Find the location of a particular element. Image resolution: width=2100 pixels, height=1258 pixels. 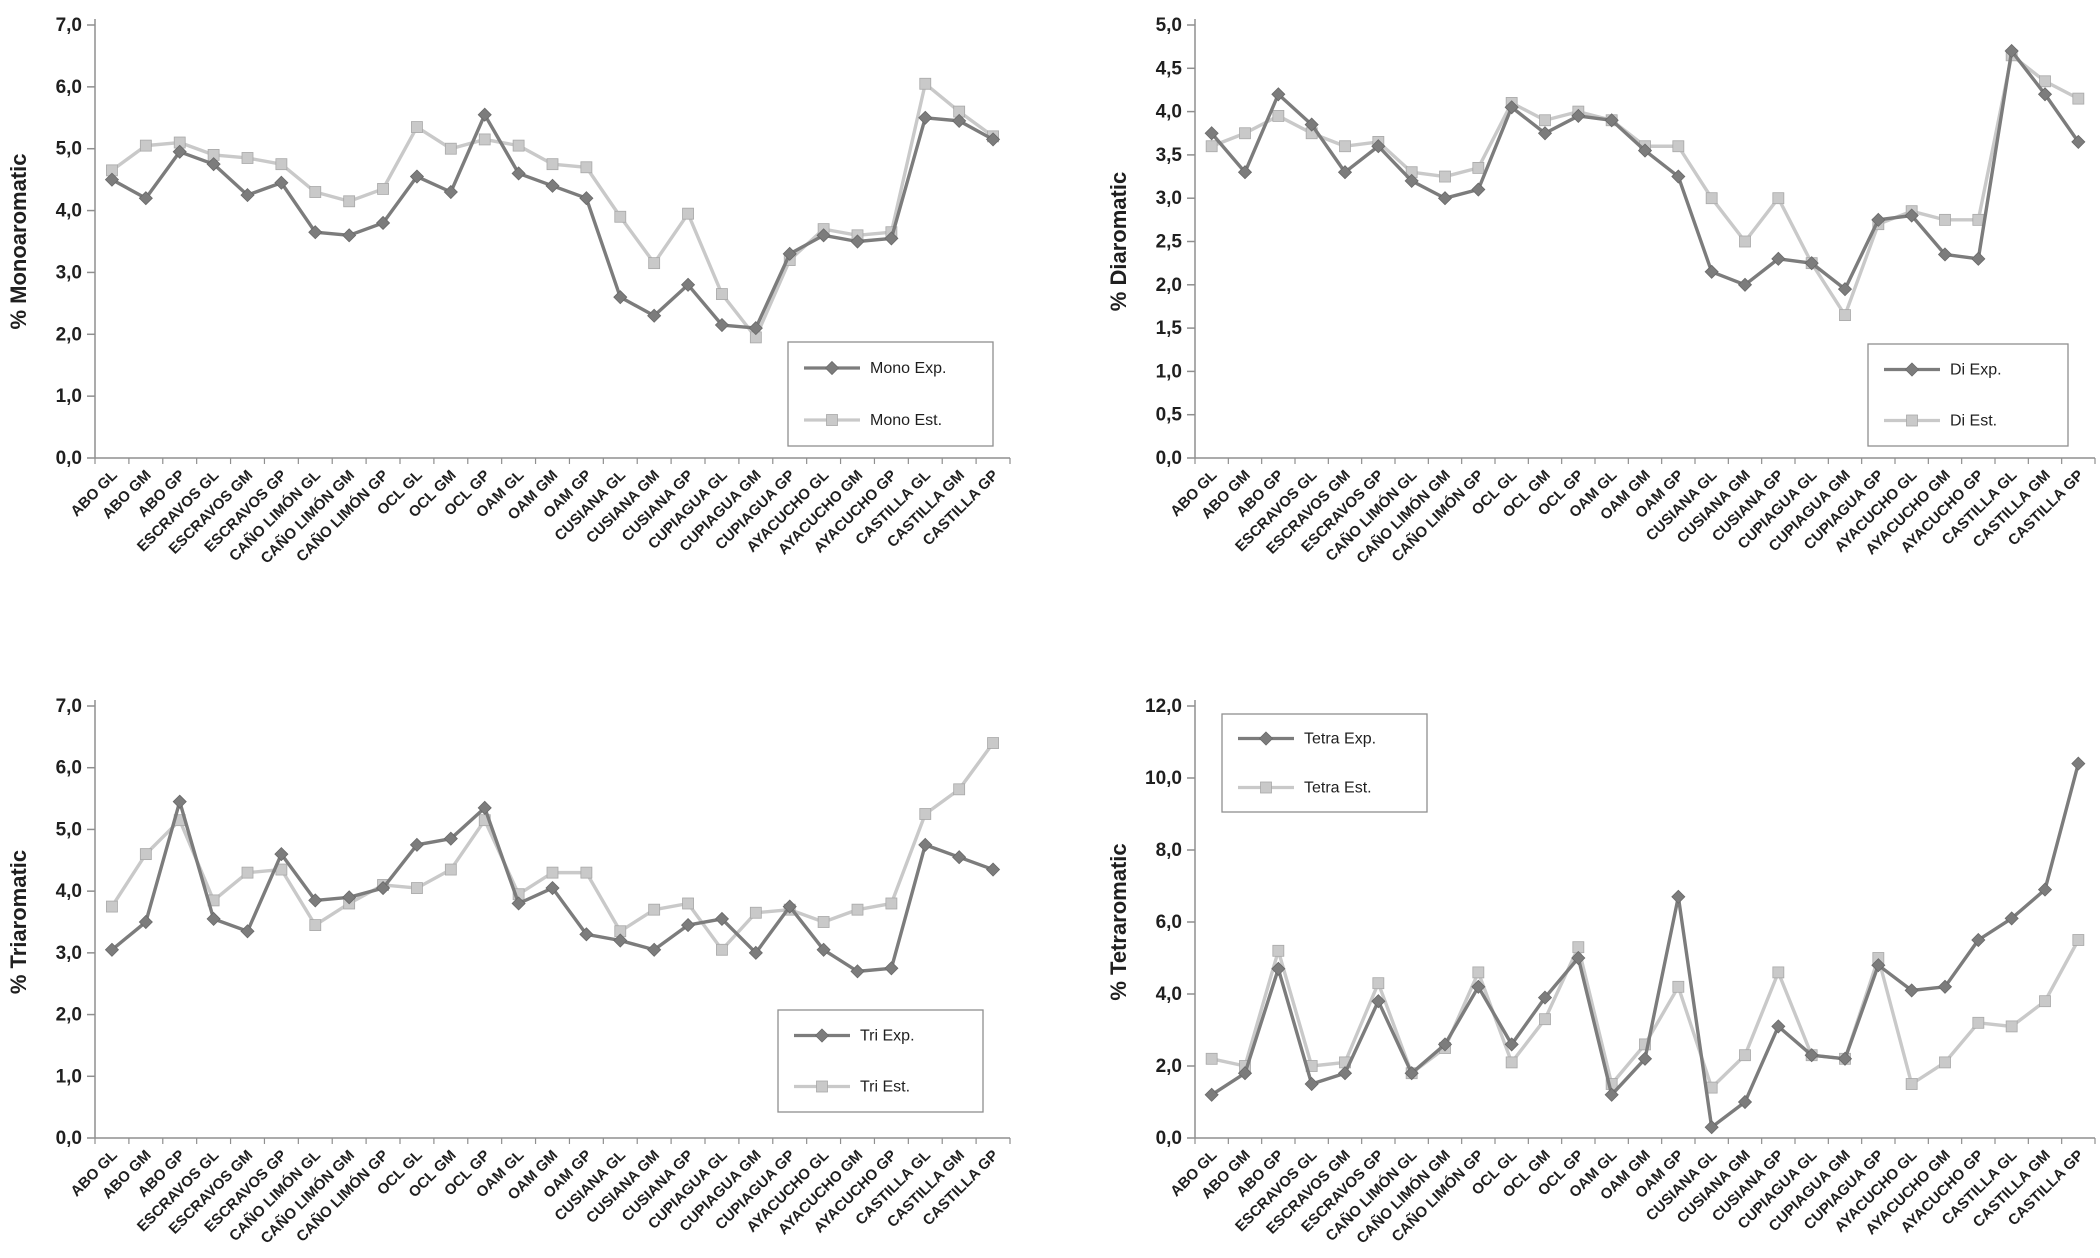

legend-box is located at coordinates (1324, 763).